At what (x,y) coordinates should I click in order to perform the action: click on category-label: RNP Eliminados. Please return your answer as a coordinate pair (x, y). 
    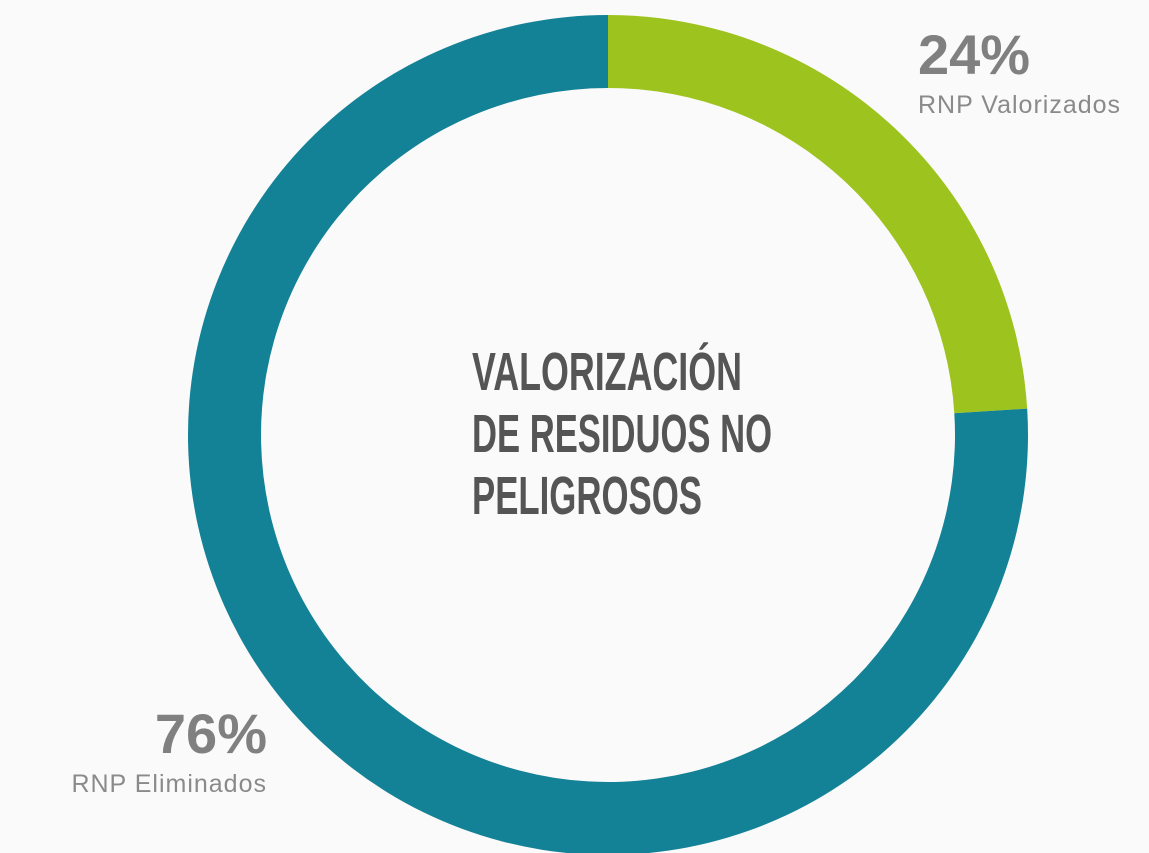
    Looking at the image, I should click on (169, 784).